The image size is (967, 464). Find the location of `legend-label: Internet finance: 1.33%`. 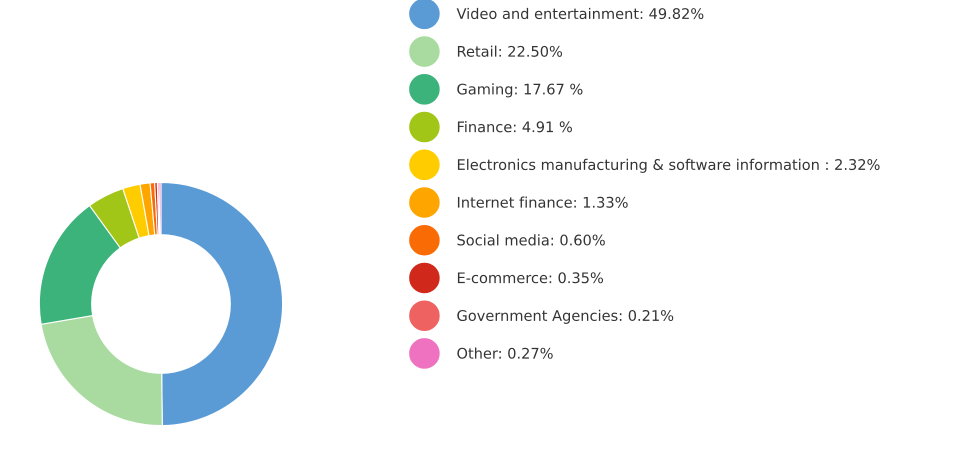

legend-label: Internet finance: 1.33% is located at coordinates (543, 202).